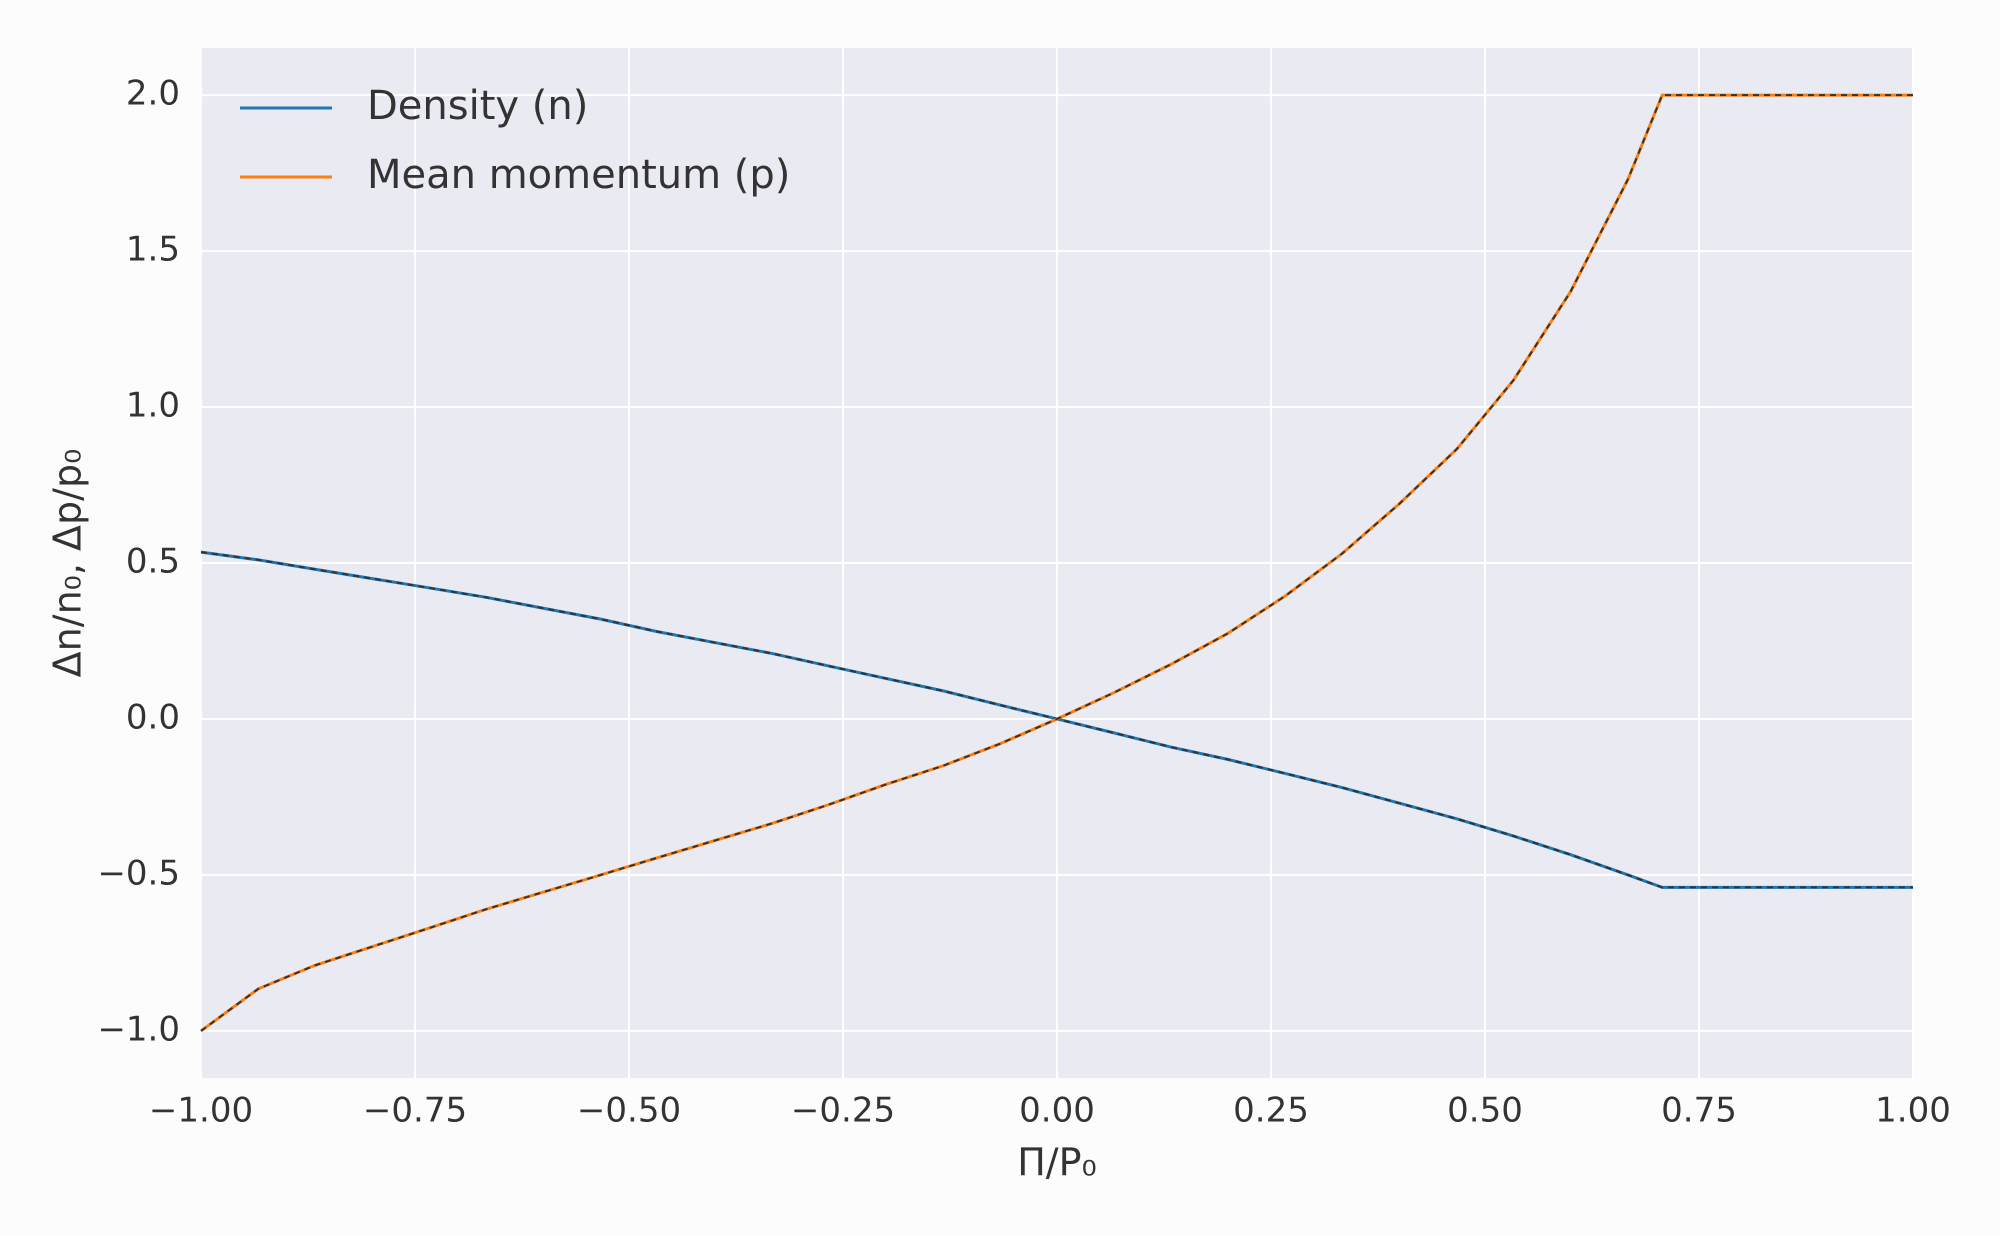  What do you see at coordinates (153, 250) in the screenshot?
I see `y-tick-label: 1.5` at bounding box center [153, 250].